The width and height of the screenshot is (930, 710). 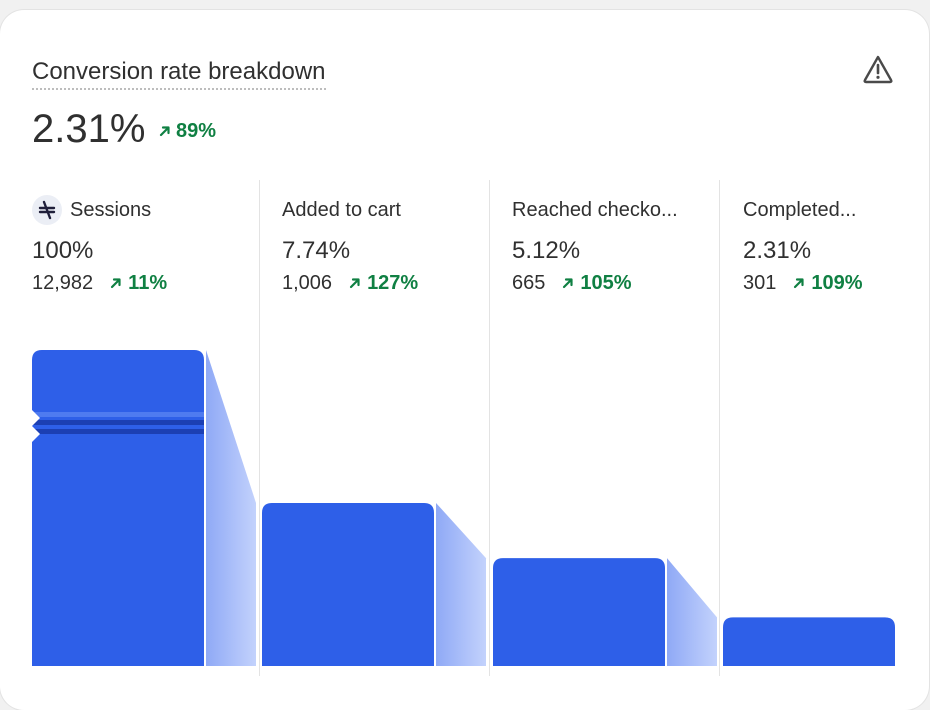 What do you see at coordinates (836, 245) in the screenshot?
I see `stage-completed: Completed... 2.31% 301 109%` at bounding box center [836, 245].